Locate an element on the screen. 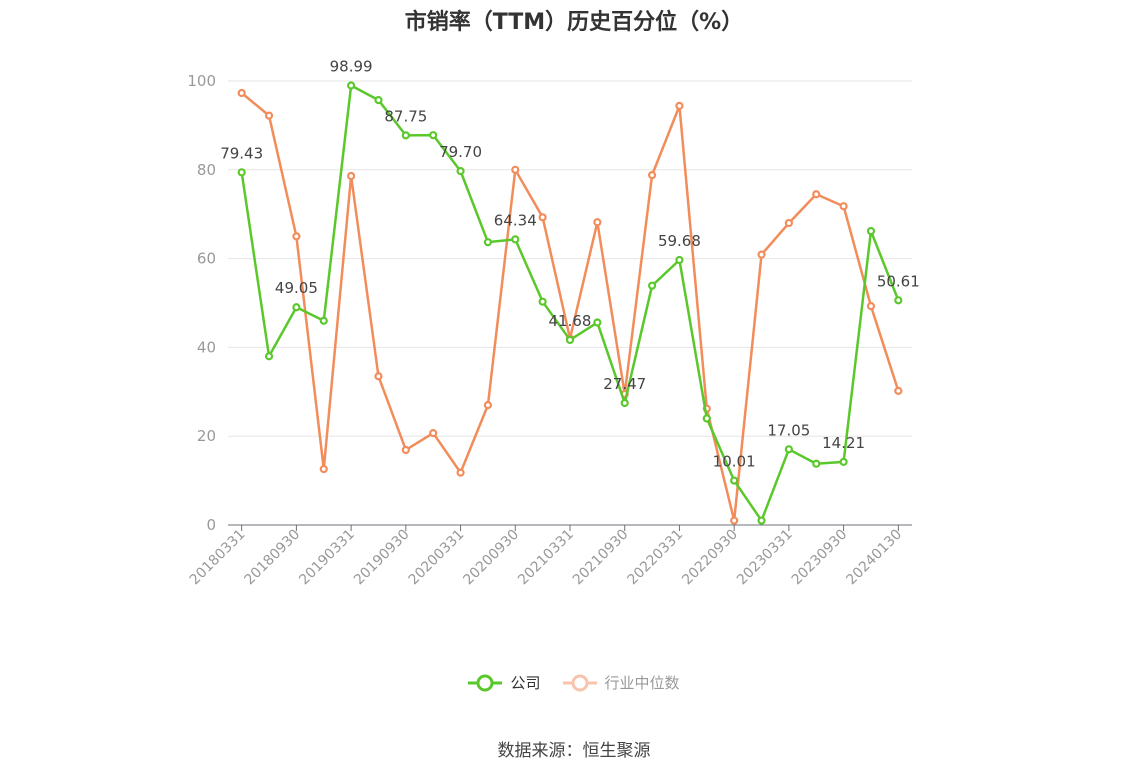 The image size is (1148, 776). y-tick-label: 40 is located at coordinates (206, 347).